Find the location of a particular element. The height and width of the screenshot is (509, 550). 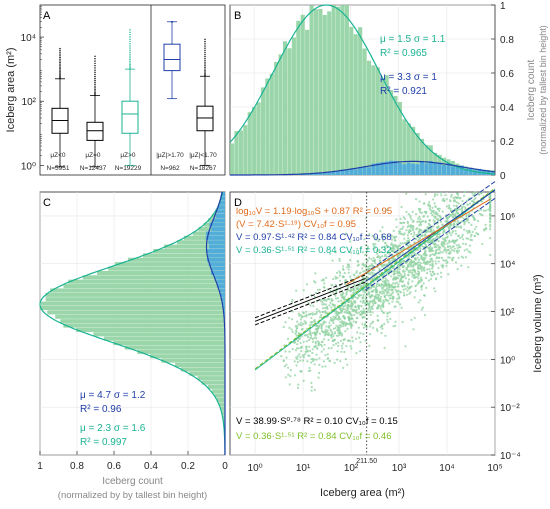

annotation: V = 0.36·S¹·⁵¹ R² = 0.84 CV₁₀f = 0.32 is located at coordinates (314, 250).